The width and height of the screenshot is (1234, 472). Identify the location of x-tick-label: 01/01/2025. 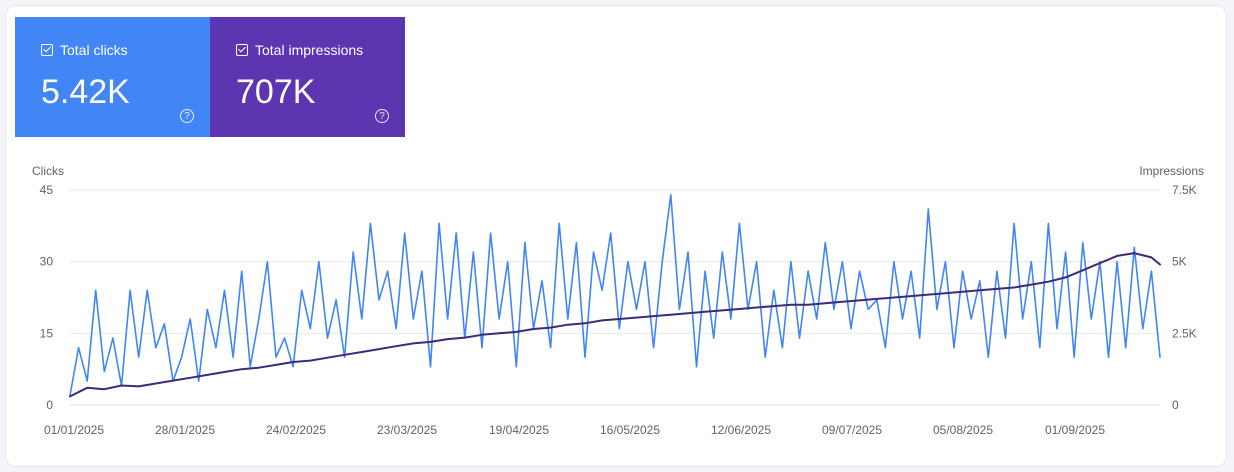
(74, 430).